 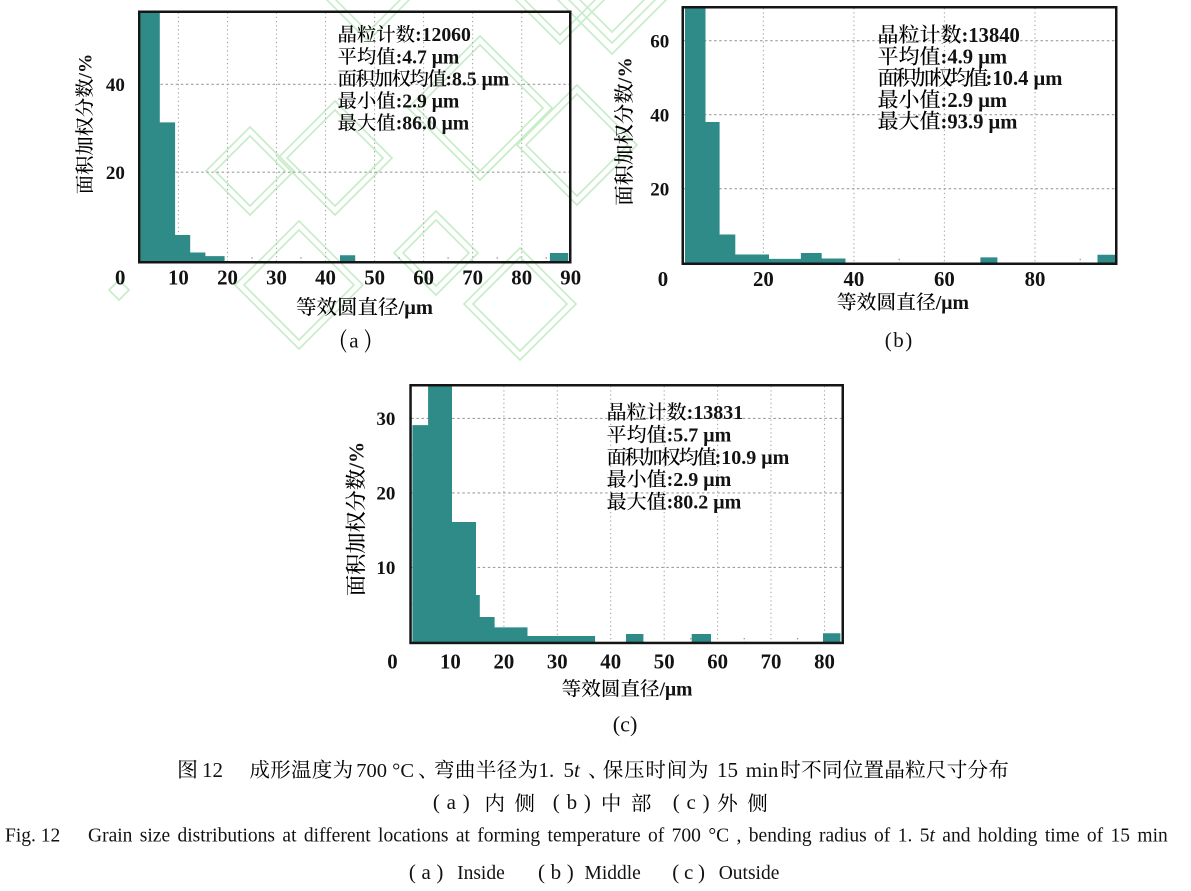 What do you see at coordinates (385, 771) in the screenshot?
I see `svg-text: 700 °C` at bounding box center [385, 771].